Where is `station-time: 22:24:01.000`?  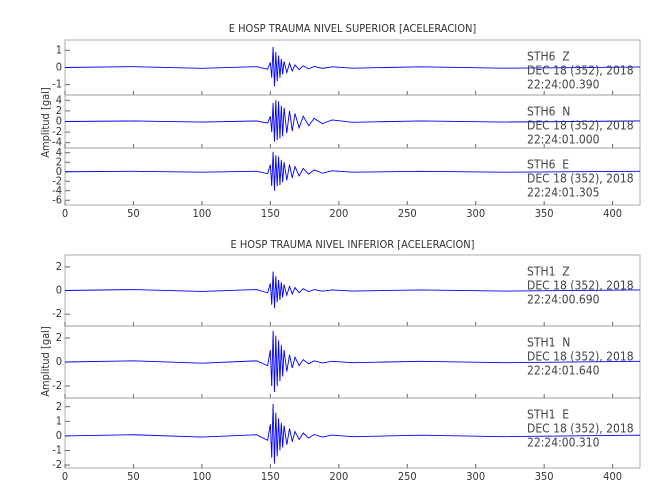
station-time: 22:24:01.000 is located at coordinates (563, 140).